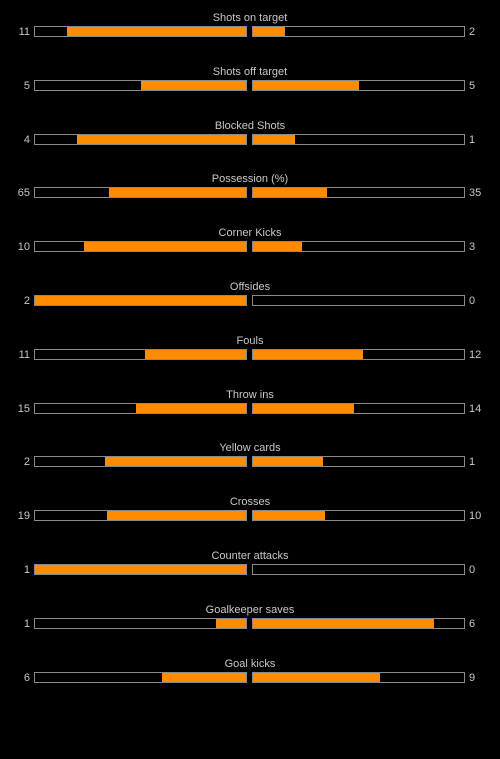  Describe the element at coordinates (250, 629) in the screenshot. I see `stat-row: Goalkeeper saves 1 6` at that location.